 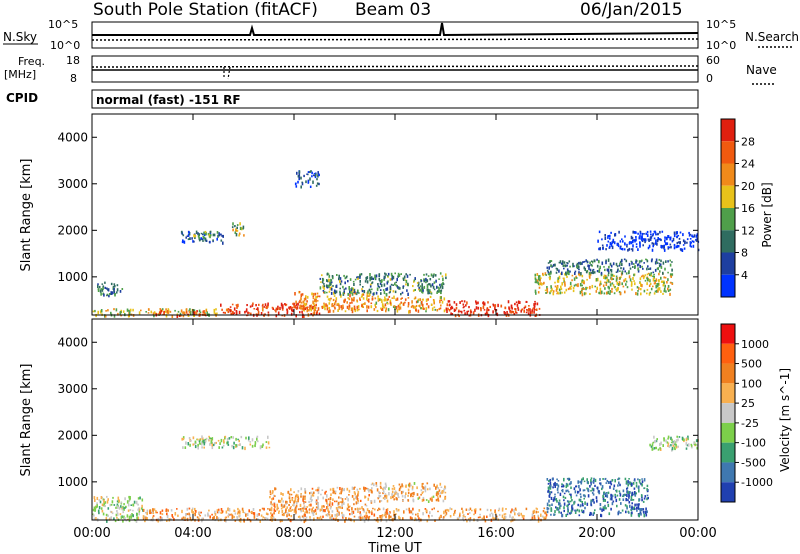 I want to click on power-echo-region, so click(x=648, y=241).